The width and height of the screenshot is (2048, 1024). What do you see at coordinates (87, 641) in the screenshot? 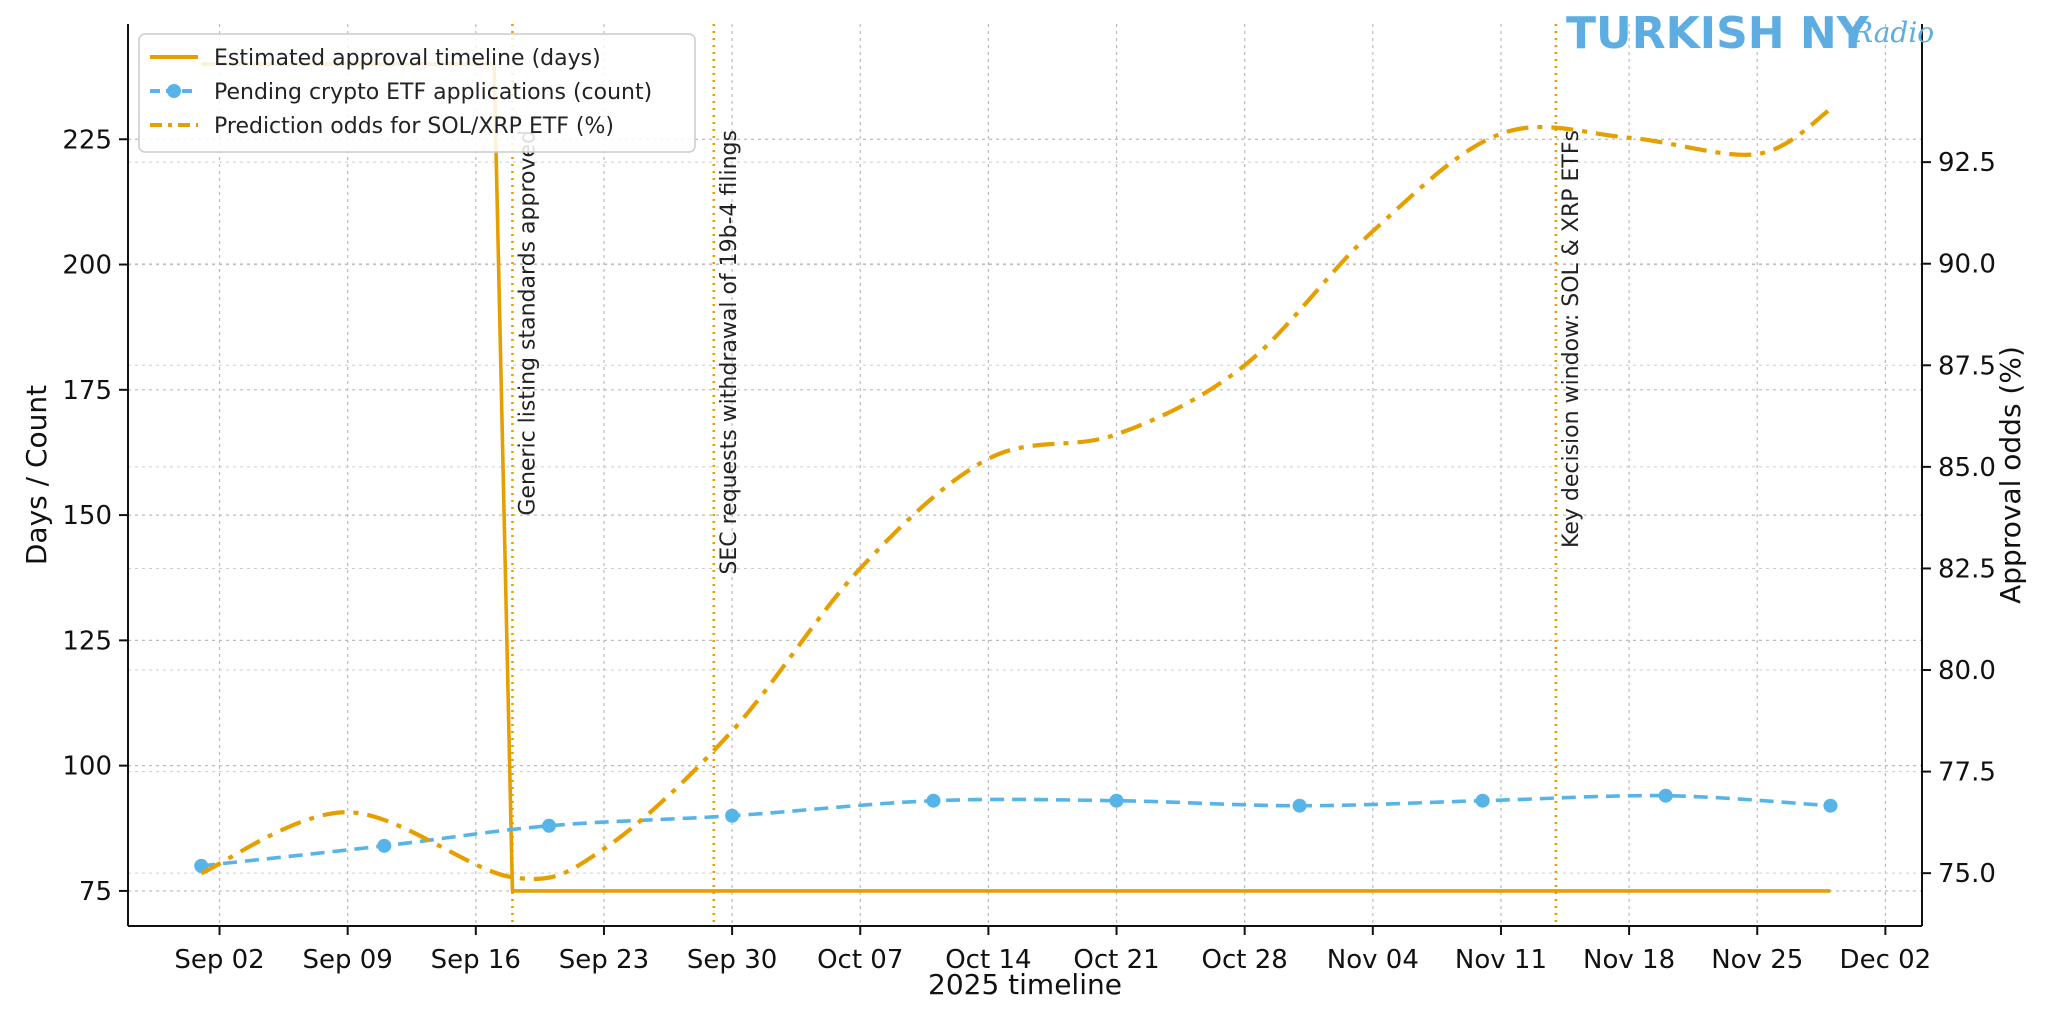
I see `y-tick-label: 125` at bounding box center [87, 641].